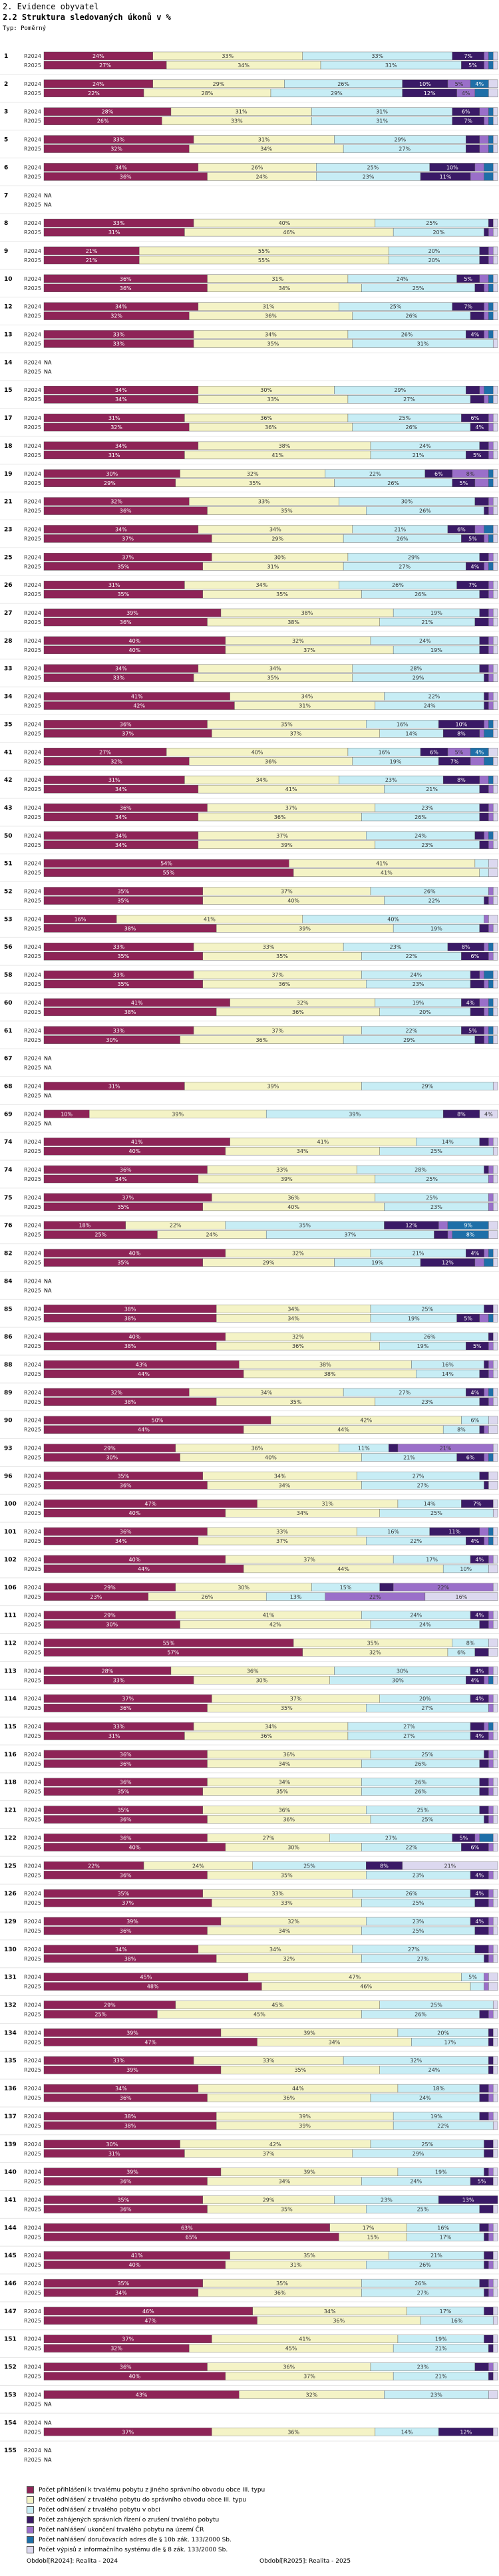  Describe the element at coordinates (482, 2182) in the screenshot. I see `bar-value-label: 5%` at that location.